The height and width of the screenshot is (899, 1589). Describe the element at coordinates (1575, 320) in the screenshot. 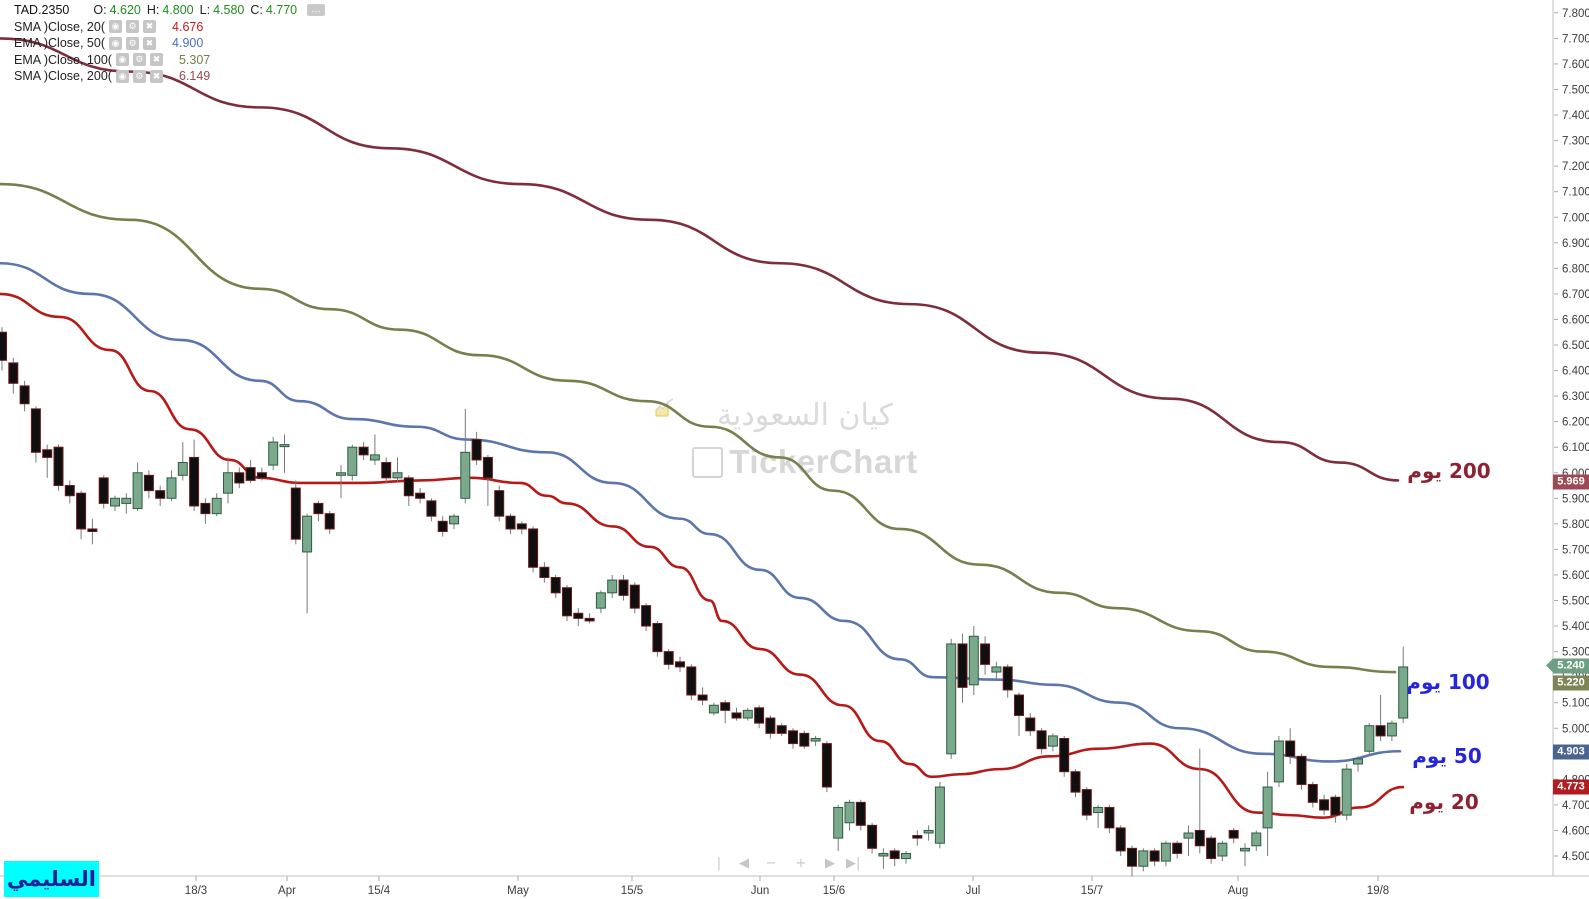

I see `y-tick-label: 6.600` at that location.